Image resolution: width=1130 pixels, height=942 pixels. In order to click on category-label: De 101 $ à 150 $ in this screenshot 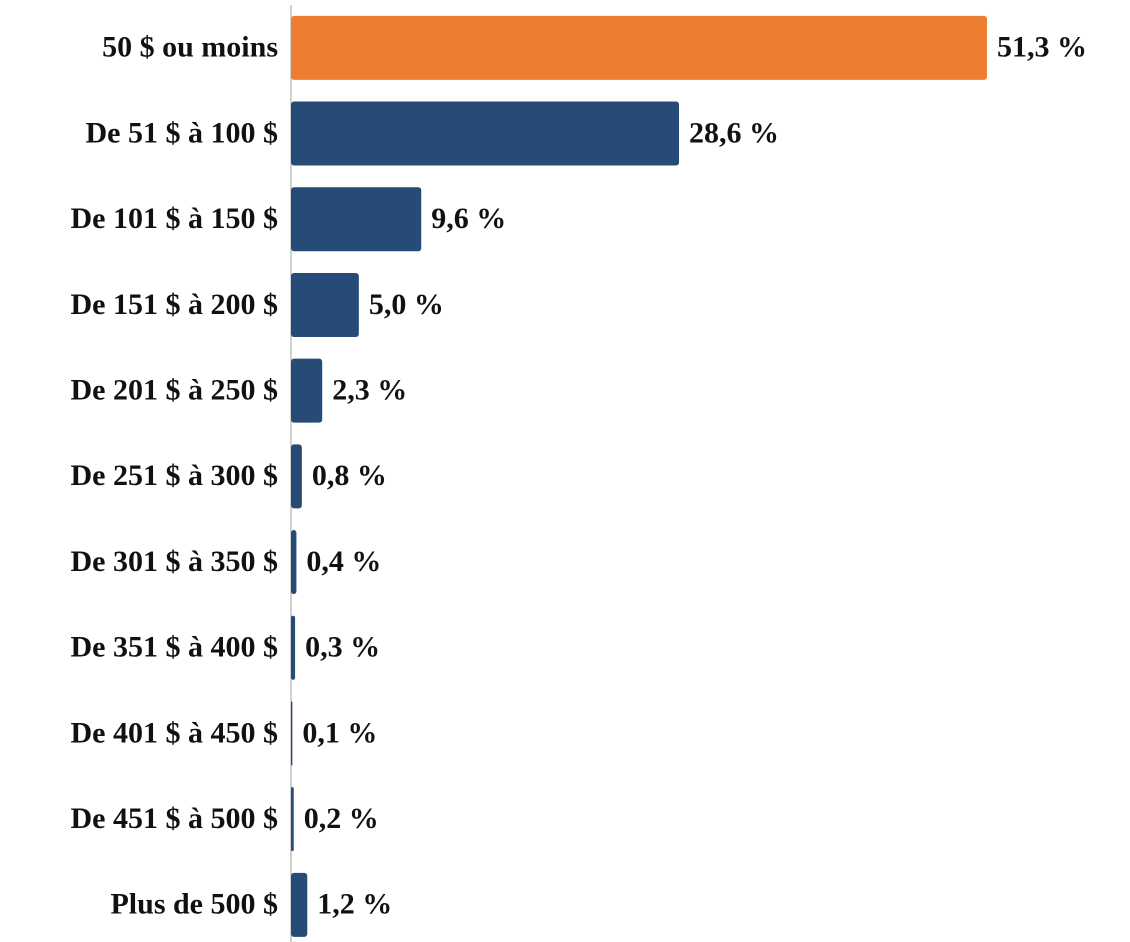, I will do `click(174, 218)`.